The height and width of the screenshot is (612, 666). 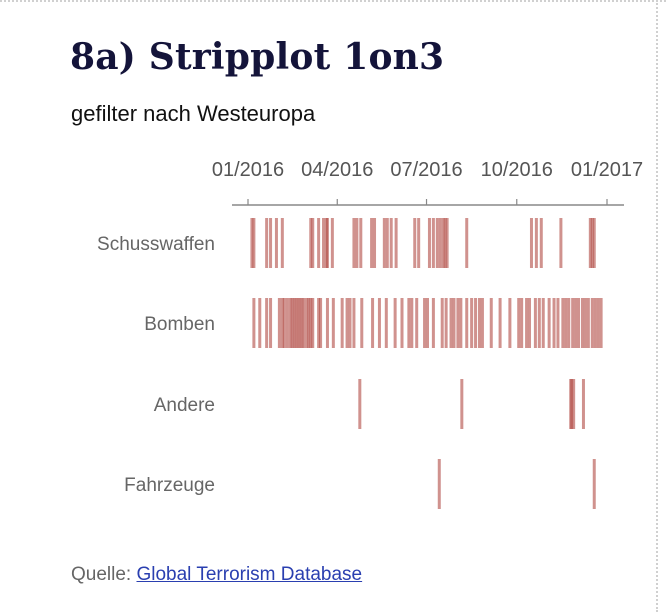 I want to click on x-tick-label: 07/2016, so click(x=426, y=170).